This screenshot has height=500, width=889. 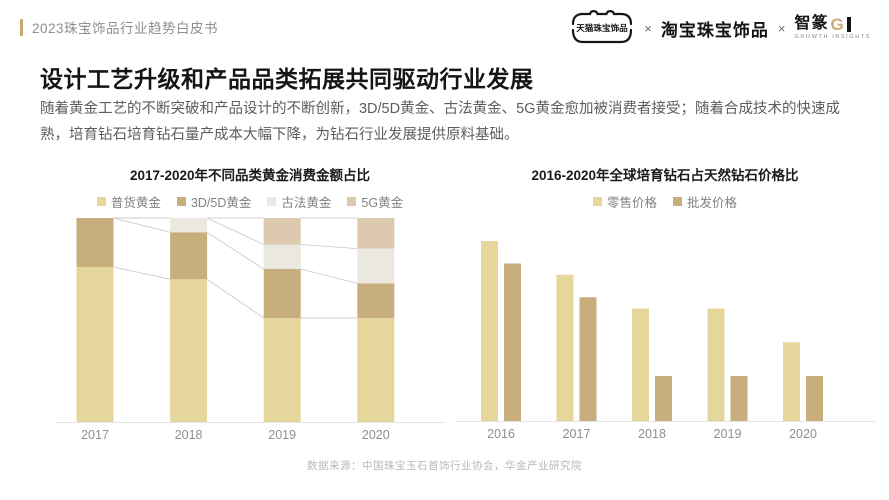 I want to click on document-label: 2023珠宝饰品行业趋势白皮书, so click(x=119, y=27).